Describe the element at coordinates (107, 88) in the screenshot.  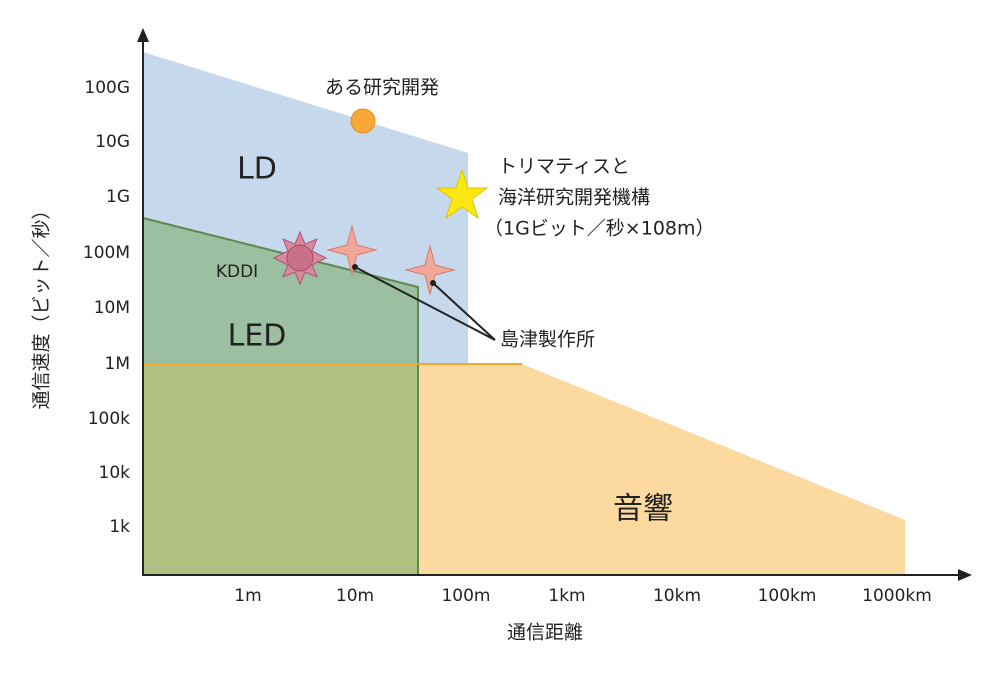
I see `y-tick-label: 100G` at that location.